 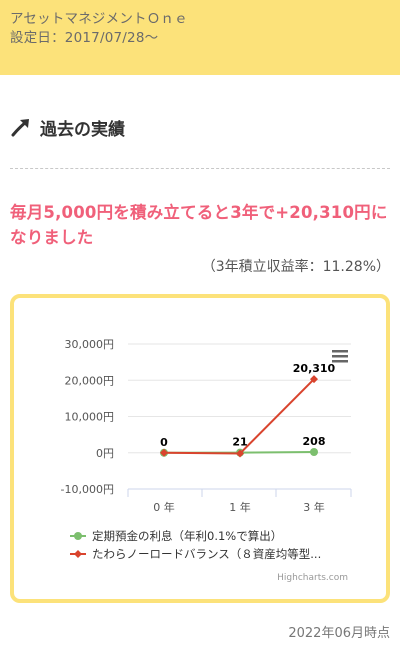 What do you see at coordinates (82, 129) in the screenshot?
I see `section-title: 過去の実績` at bounding box center [82, 129].